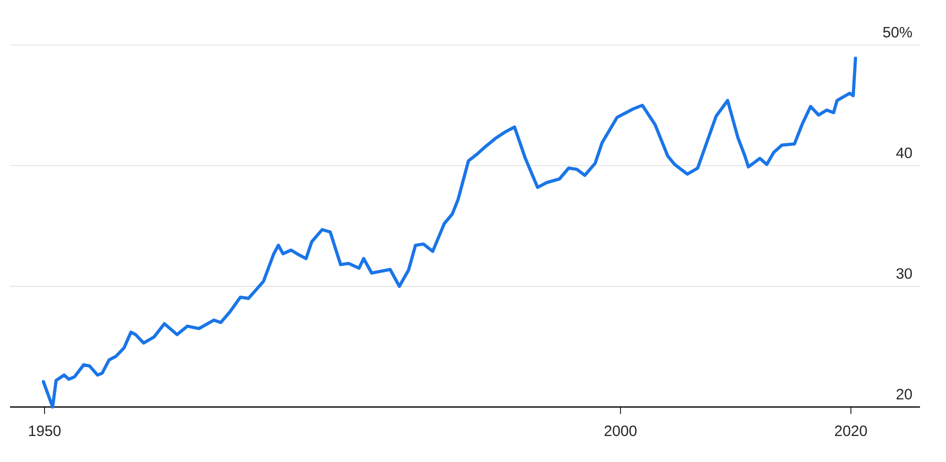  I want to click on x-tick-label: 2020, so click(851, 431).